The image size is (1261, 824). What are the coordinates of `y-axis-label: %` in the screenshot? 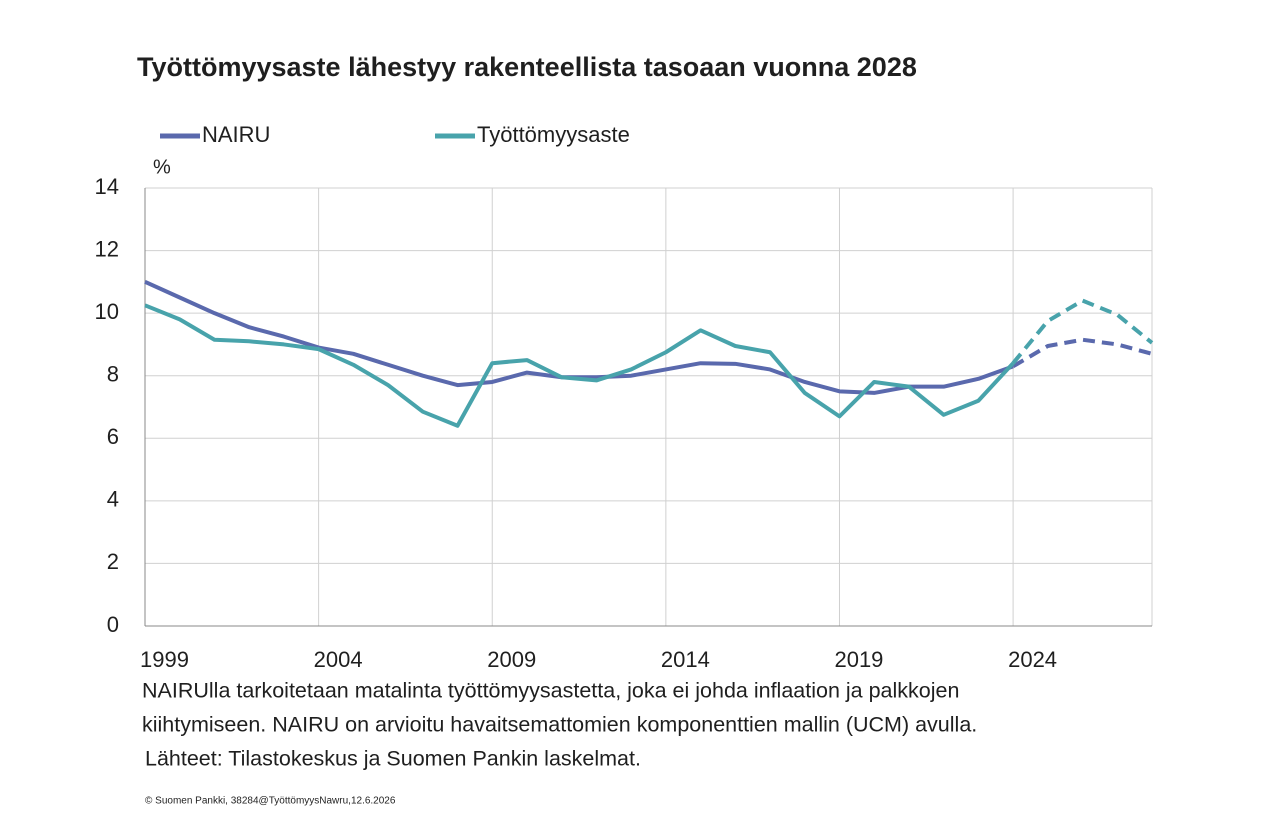 It's located at (162, 167).